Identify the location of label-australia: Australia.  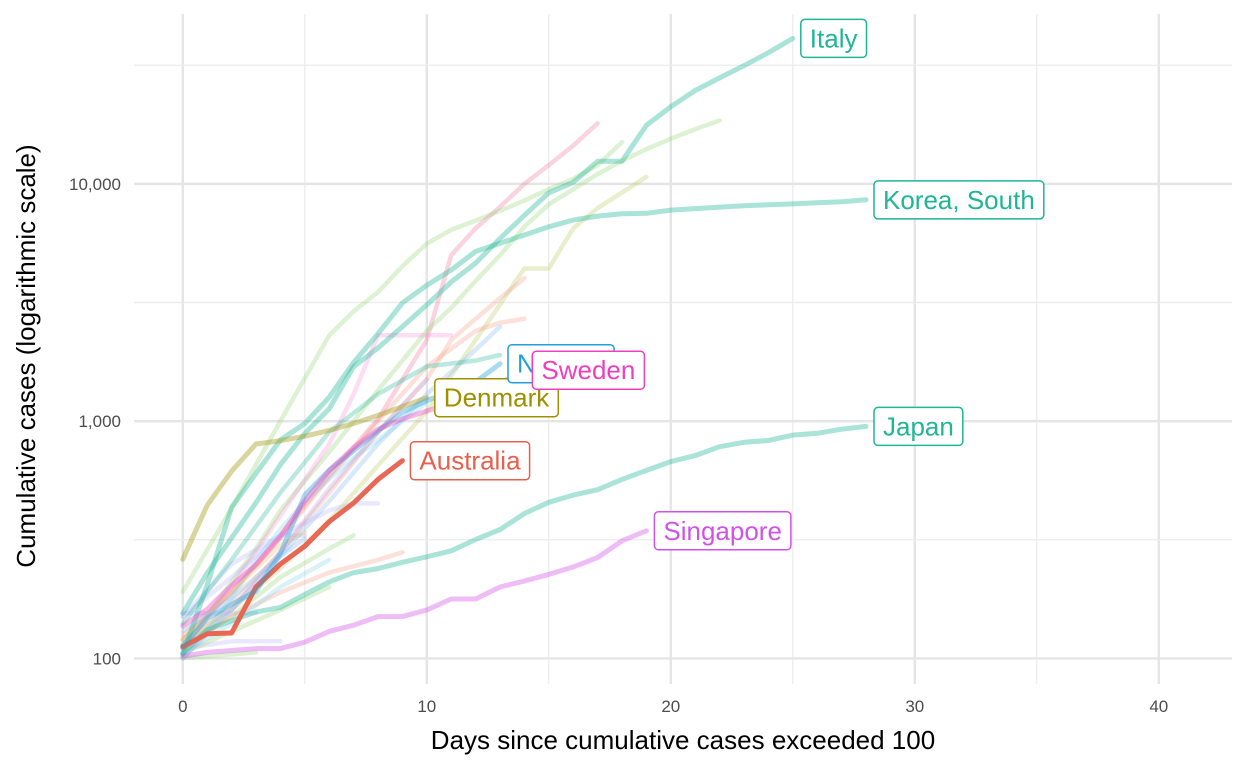
(470, 460).